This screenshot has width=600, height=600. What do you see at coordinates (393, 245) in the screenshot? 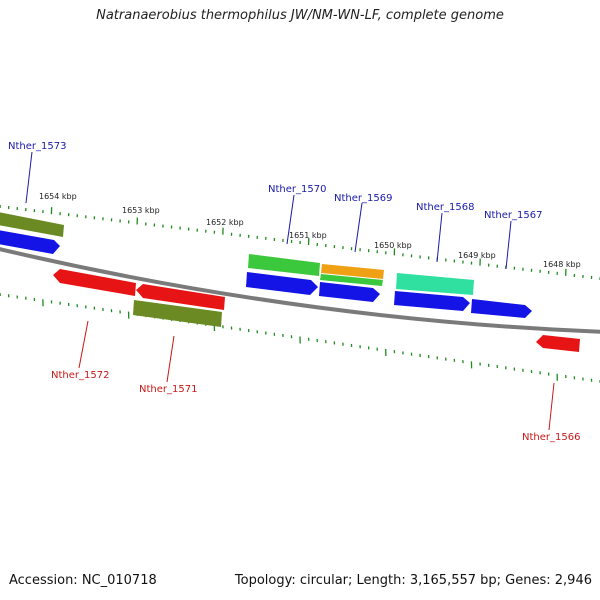
I see `ruler-label-1650: 1650 kbp` at bounding box center [393, 245].